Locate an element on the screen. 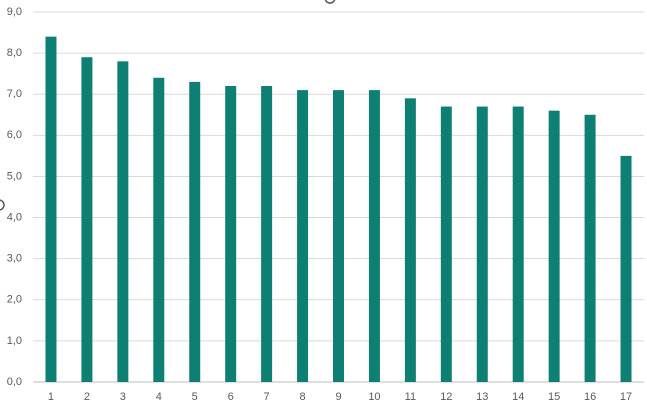 Image resolution: width=647 pixels, height=405 pixels. x-tick-label: 13 is located at coordinates (482, 397).